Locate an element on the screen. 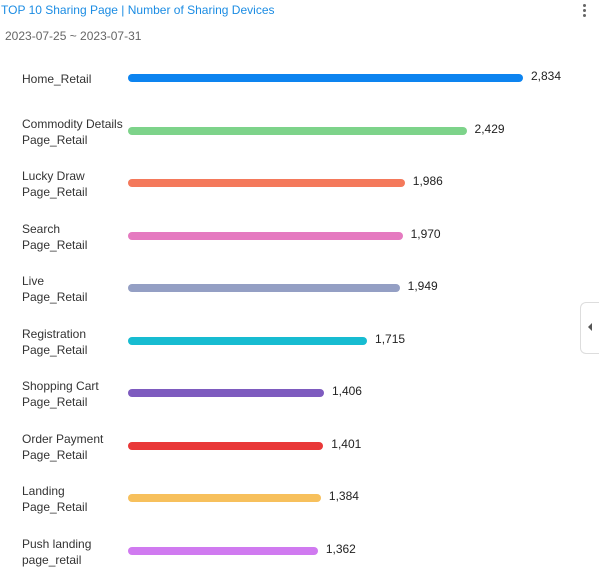  category-label: Shopping Cart Page_Retail is located at coordinates (60, 394).